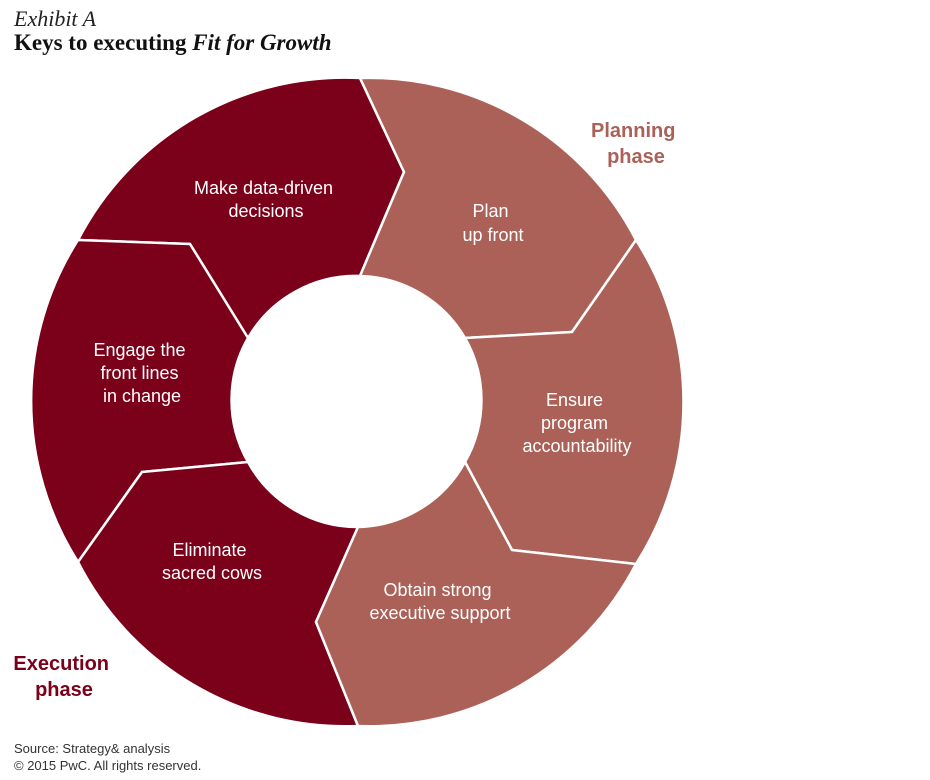  I want to click on label-line: in change, so click(142, 396).